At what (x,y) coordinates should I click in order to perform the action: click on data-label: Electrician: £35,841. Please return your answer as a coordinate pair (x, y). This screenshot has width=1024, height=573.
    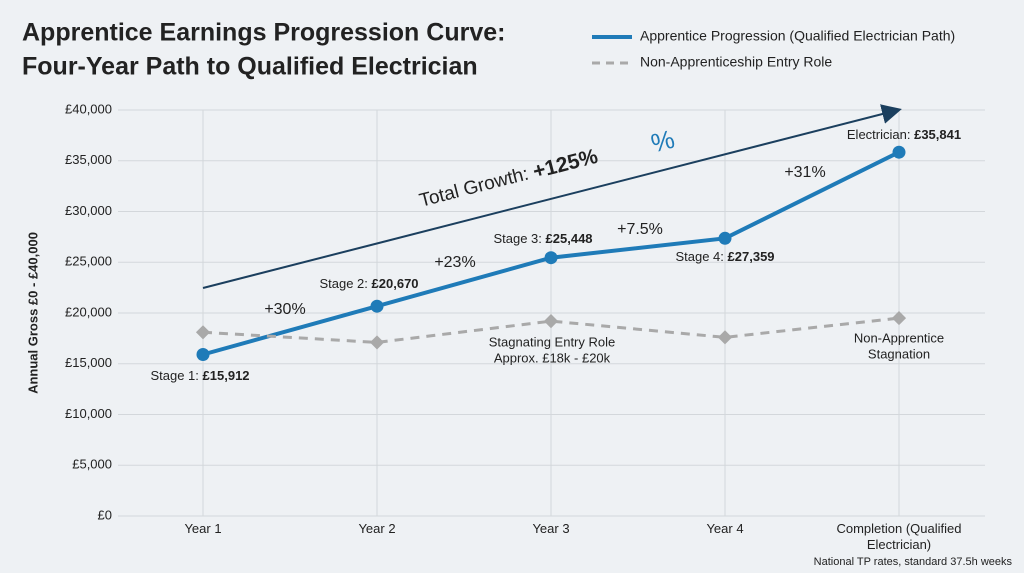
    Looking at the image, I should click on (904, 134).